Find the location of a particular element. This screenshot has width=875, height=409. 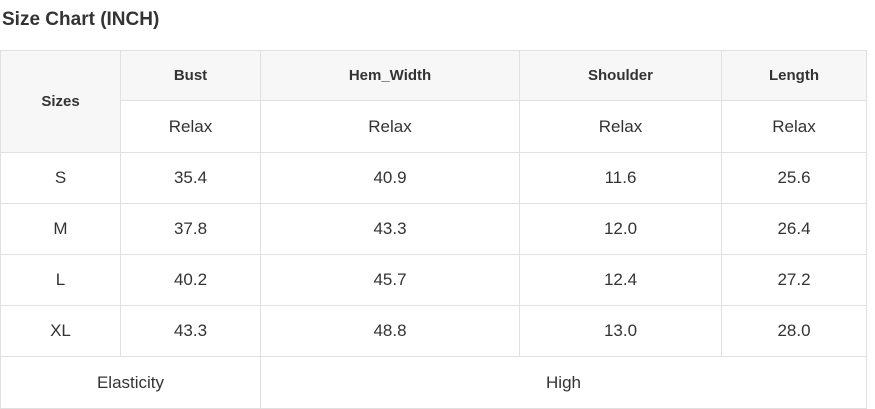

value-length: 25.6 is located at coordinates (794, 178).